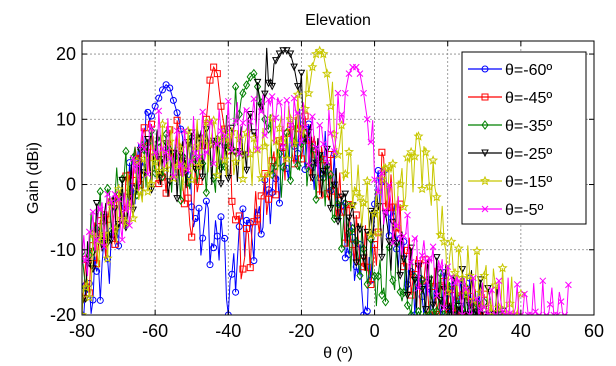 The width and height of the screenshot is (616, 366). What do you see at coordinates (528, 182) in the screenshot?
I see `legend-label: θ=-15º` at bounding box center [528, 182].